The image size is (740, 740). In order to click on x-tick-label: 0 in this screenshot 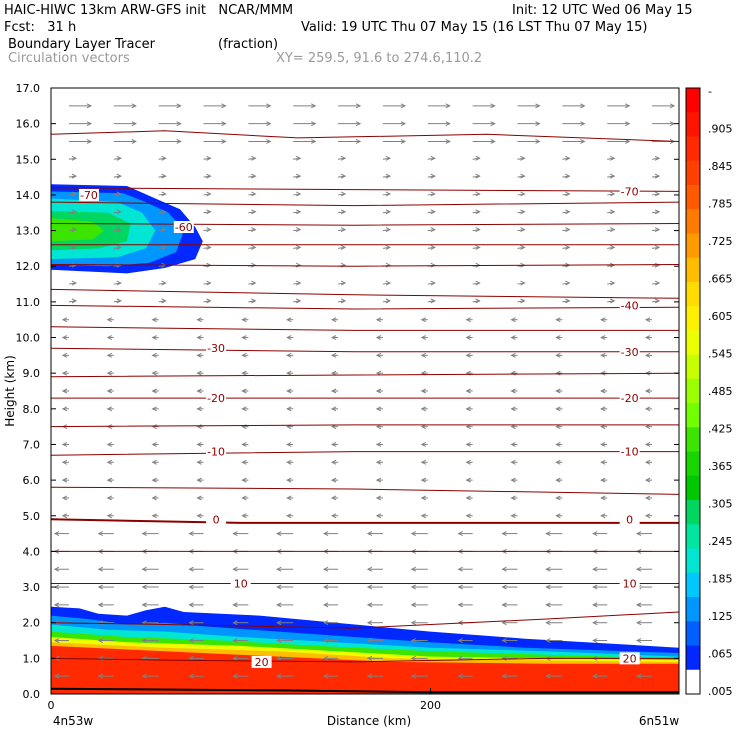, I will do `click(51, 705)`.